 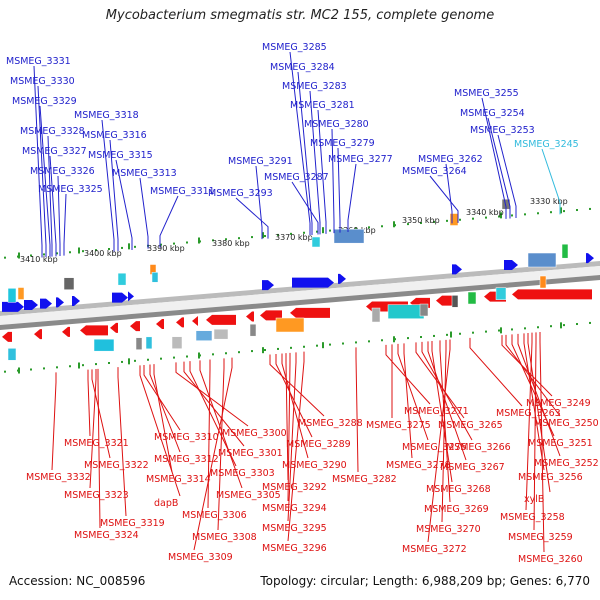 What do you see at coordinates (448, 529) in the screenshot?
I see `bottom-gene-label: MSMEG_3270` at bounding box center [448, 529].